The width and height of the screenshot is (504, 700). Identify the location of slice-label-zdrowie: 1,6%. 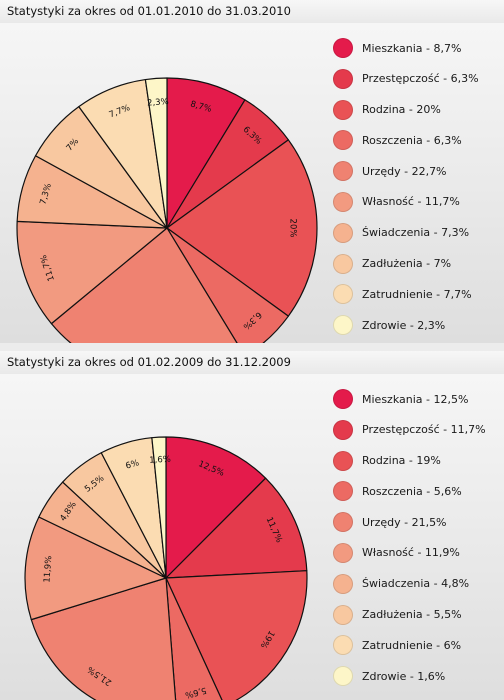
(160, 460).